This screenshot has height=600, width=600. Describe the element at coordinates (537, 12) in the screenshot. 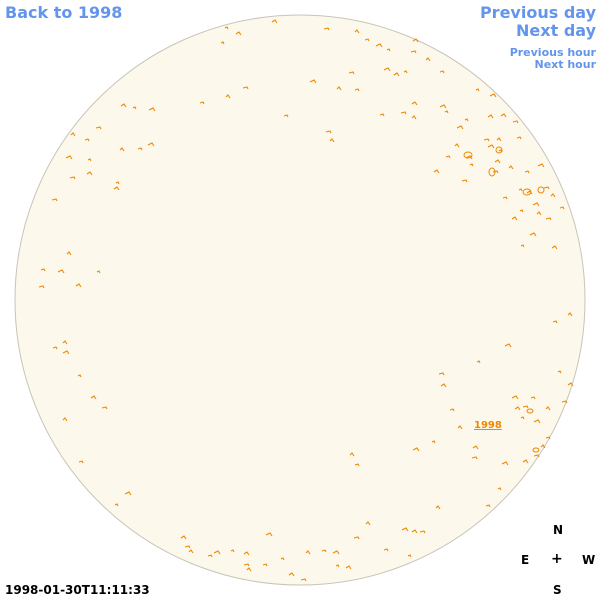

I see `previous-day-link: Previous day` at that location.